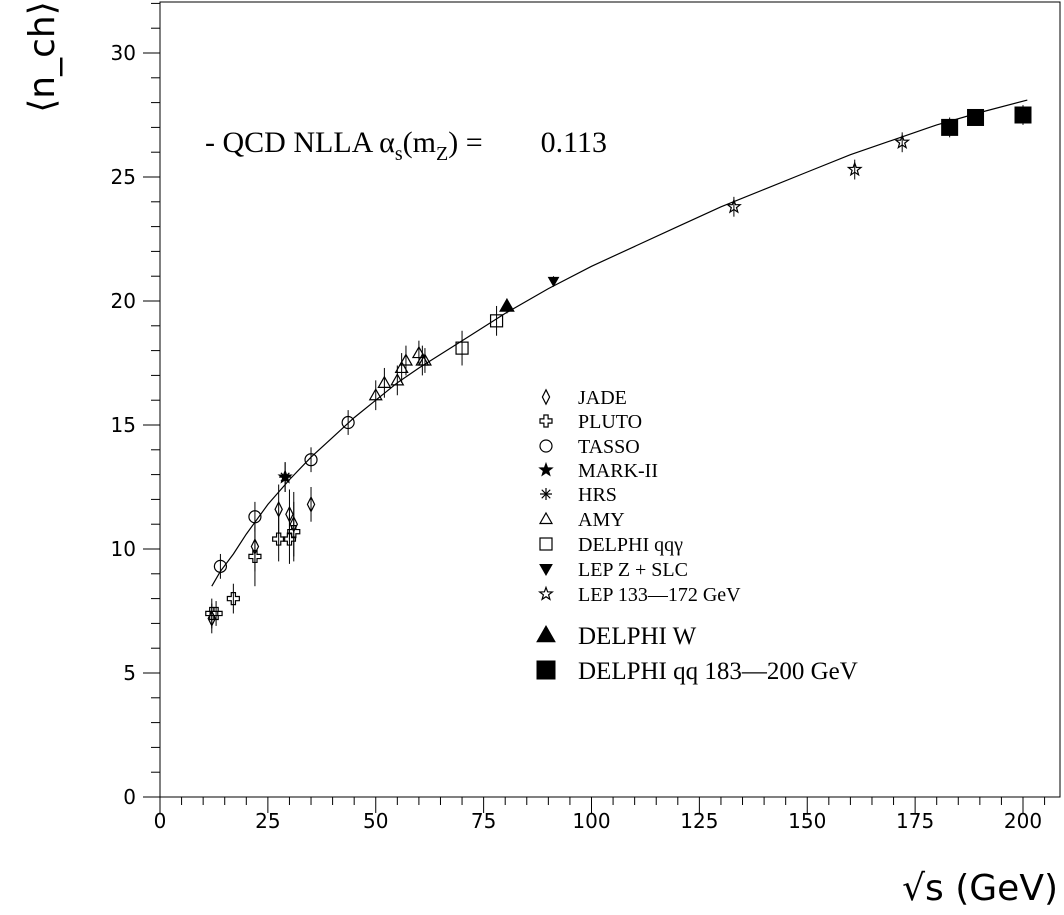 This screenshot has width=1064, height=915. Describe the element at coordinates (630, 545) in the screenshot. I see `legend-label: DELPHI qqγ` at that location.